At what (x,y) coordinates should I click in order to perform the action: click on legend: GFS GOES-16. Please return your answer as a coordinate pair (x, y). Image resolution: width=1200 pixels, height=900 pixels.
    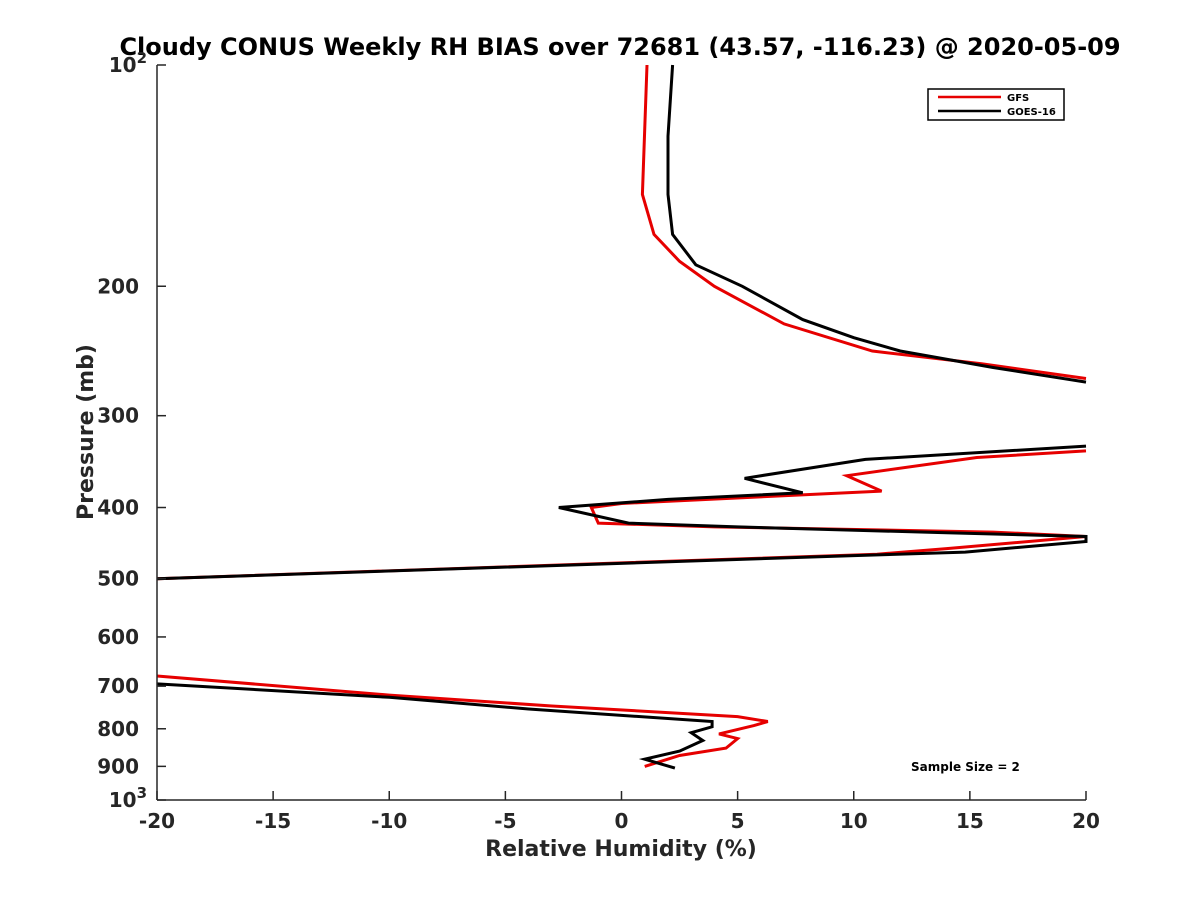
    Looking at the image, I should click on (996, 104).